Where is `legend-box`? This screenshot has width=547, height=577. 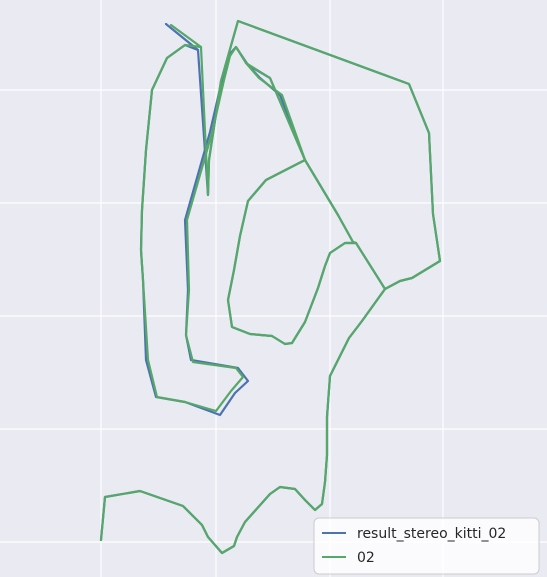
legend-box is located at coordinates (426, 546).